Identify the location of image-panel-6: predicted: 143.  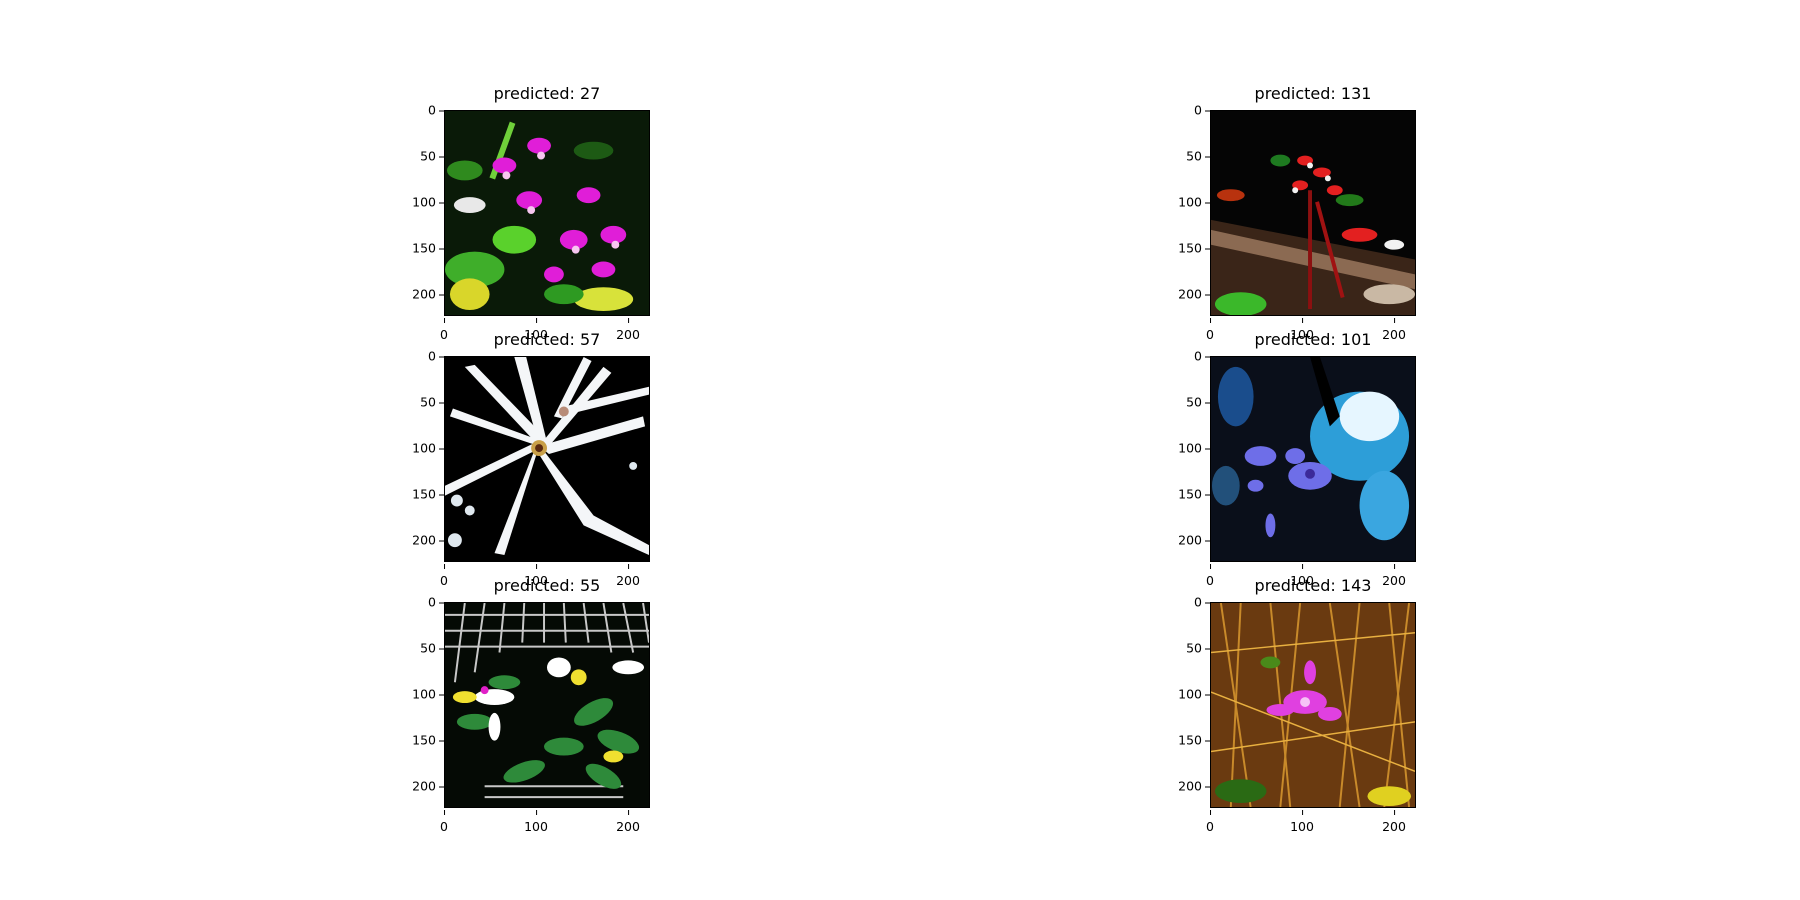
(1297, 705).